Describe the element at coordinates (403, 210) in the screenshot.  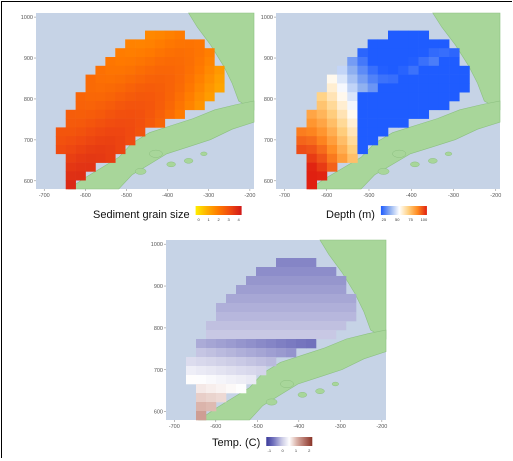
I see `legend-gradient` at that location.